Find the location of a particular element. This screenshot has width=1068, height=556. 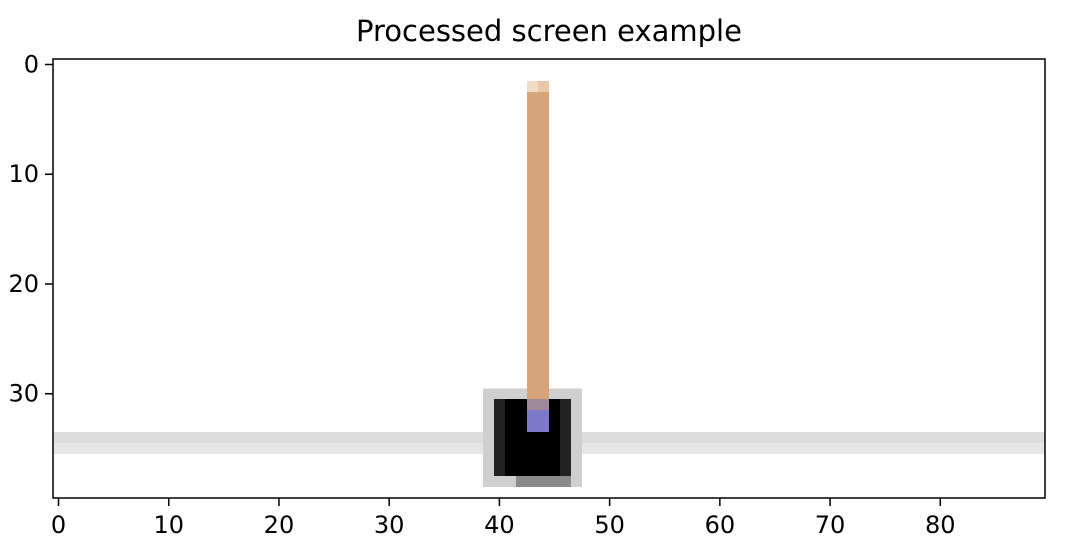

y-axis: 0 10 20 30 is located at coordinates (30, 229).